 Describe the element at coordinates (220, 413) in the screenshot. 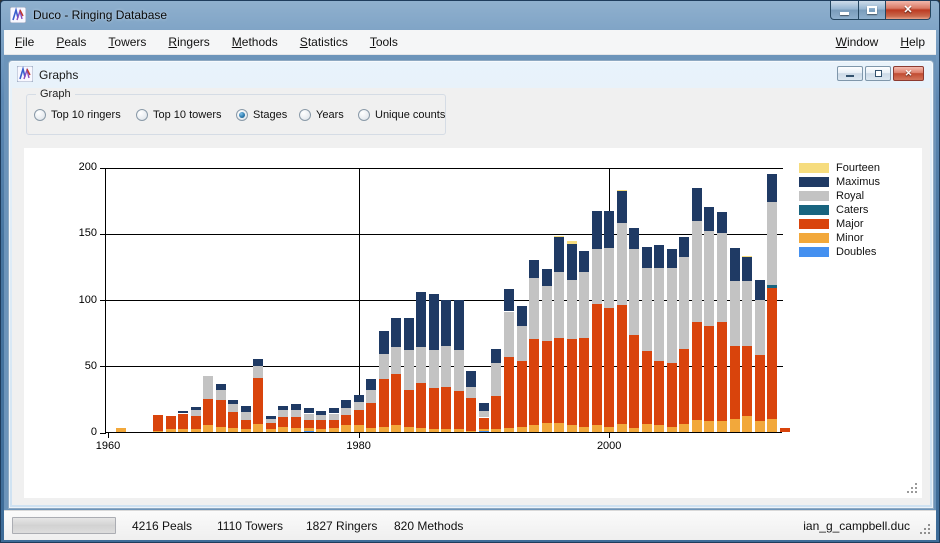

I see `bar-1969-major` at that location.